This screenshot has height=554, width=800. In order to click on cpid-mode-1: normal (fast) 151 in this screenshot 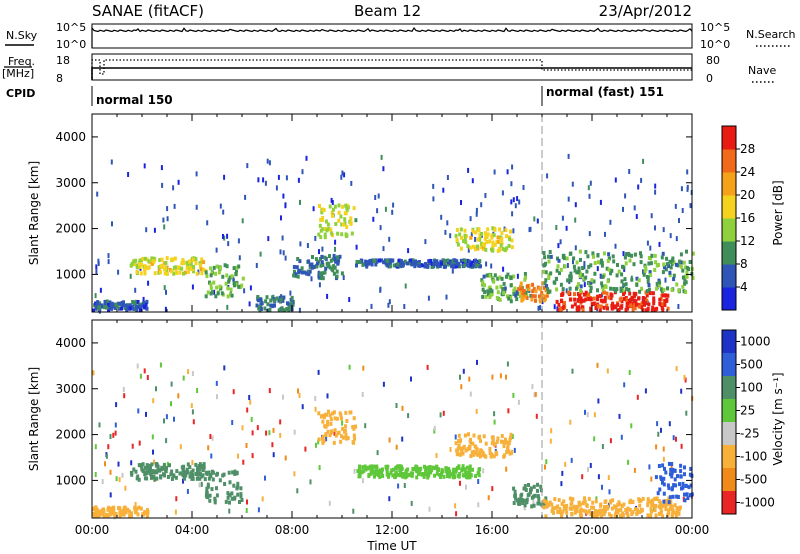, I will do `click(605, 92)`.